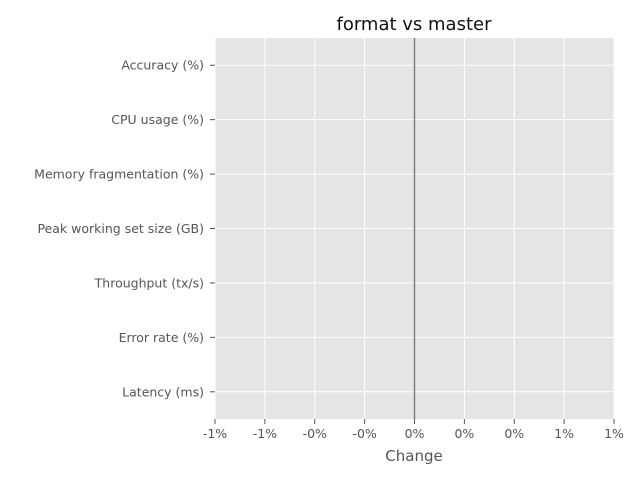 The image size is (640, 480). I want to click on y-tick-label-3: Peak working set size (GB), so click(120, 228).